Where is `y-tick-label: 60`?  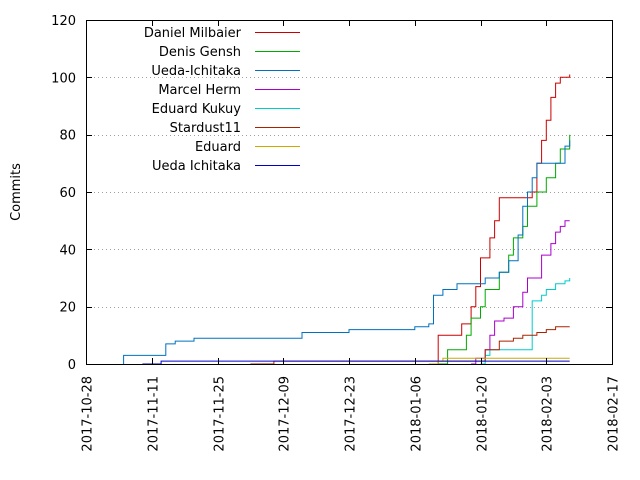 y-tick-label: 60 is located at coordinates (67, 193).